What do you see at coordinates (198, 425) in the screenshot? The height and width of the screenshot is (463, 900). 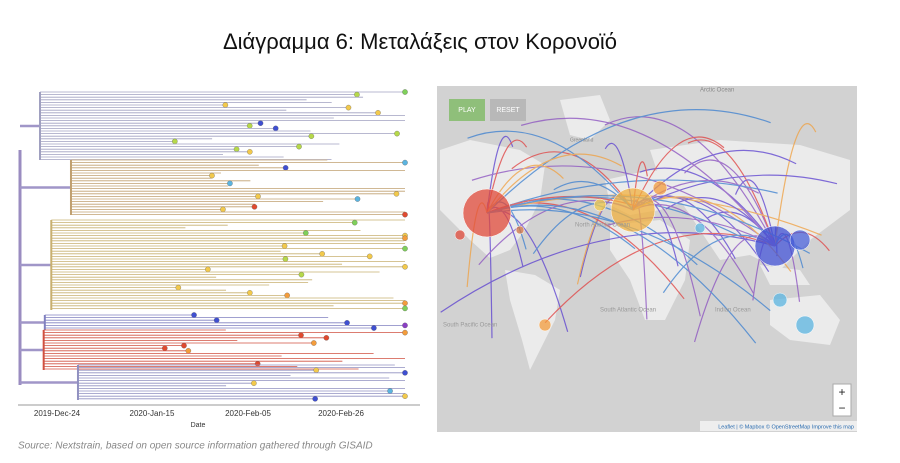 I see `axis-title: Date` at bounding box center [198, 425].